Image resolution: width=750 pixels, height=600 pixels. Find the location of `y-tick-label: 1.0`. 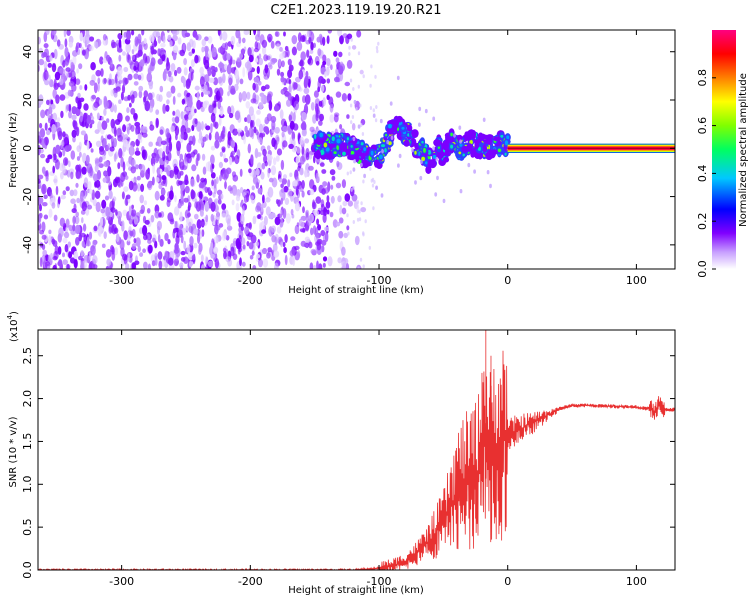

y-tick-label: 1.0 is located at coordinates (27, 485).